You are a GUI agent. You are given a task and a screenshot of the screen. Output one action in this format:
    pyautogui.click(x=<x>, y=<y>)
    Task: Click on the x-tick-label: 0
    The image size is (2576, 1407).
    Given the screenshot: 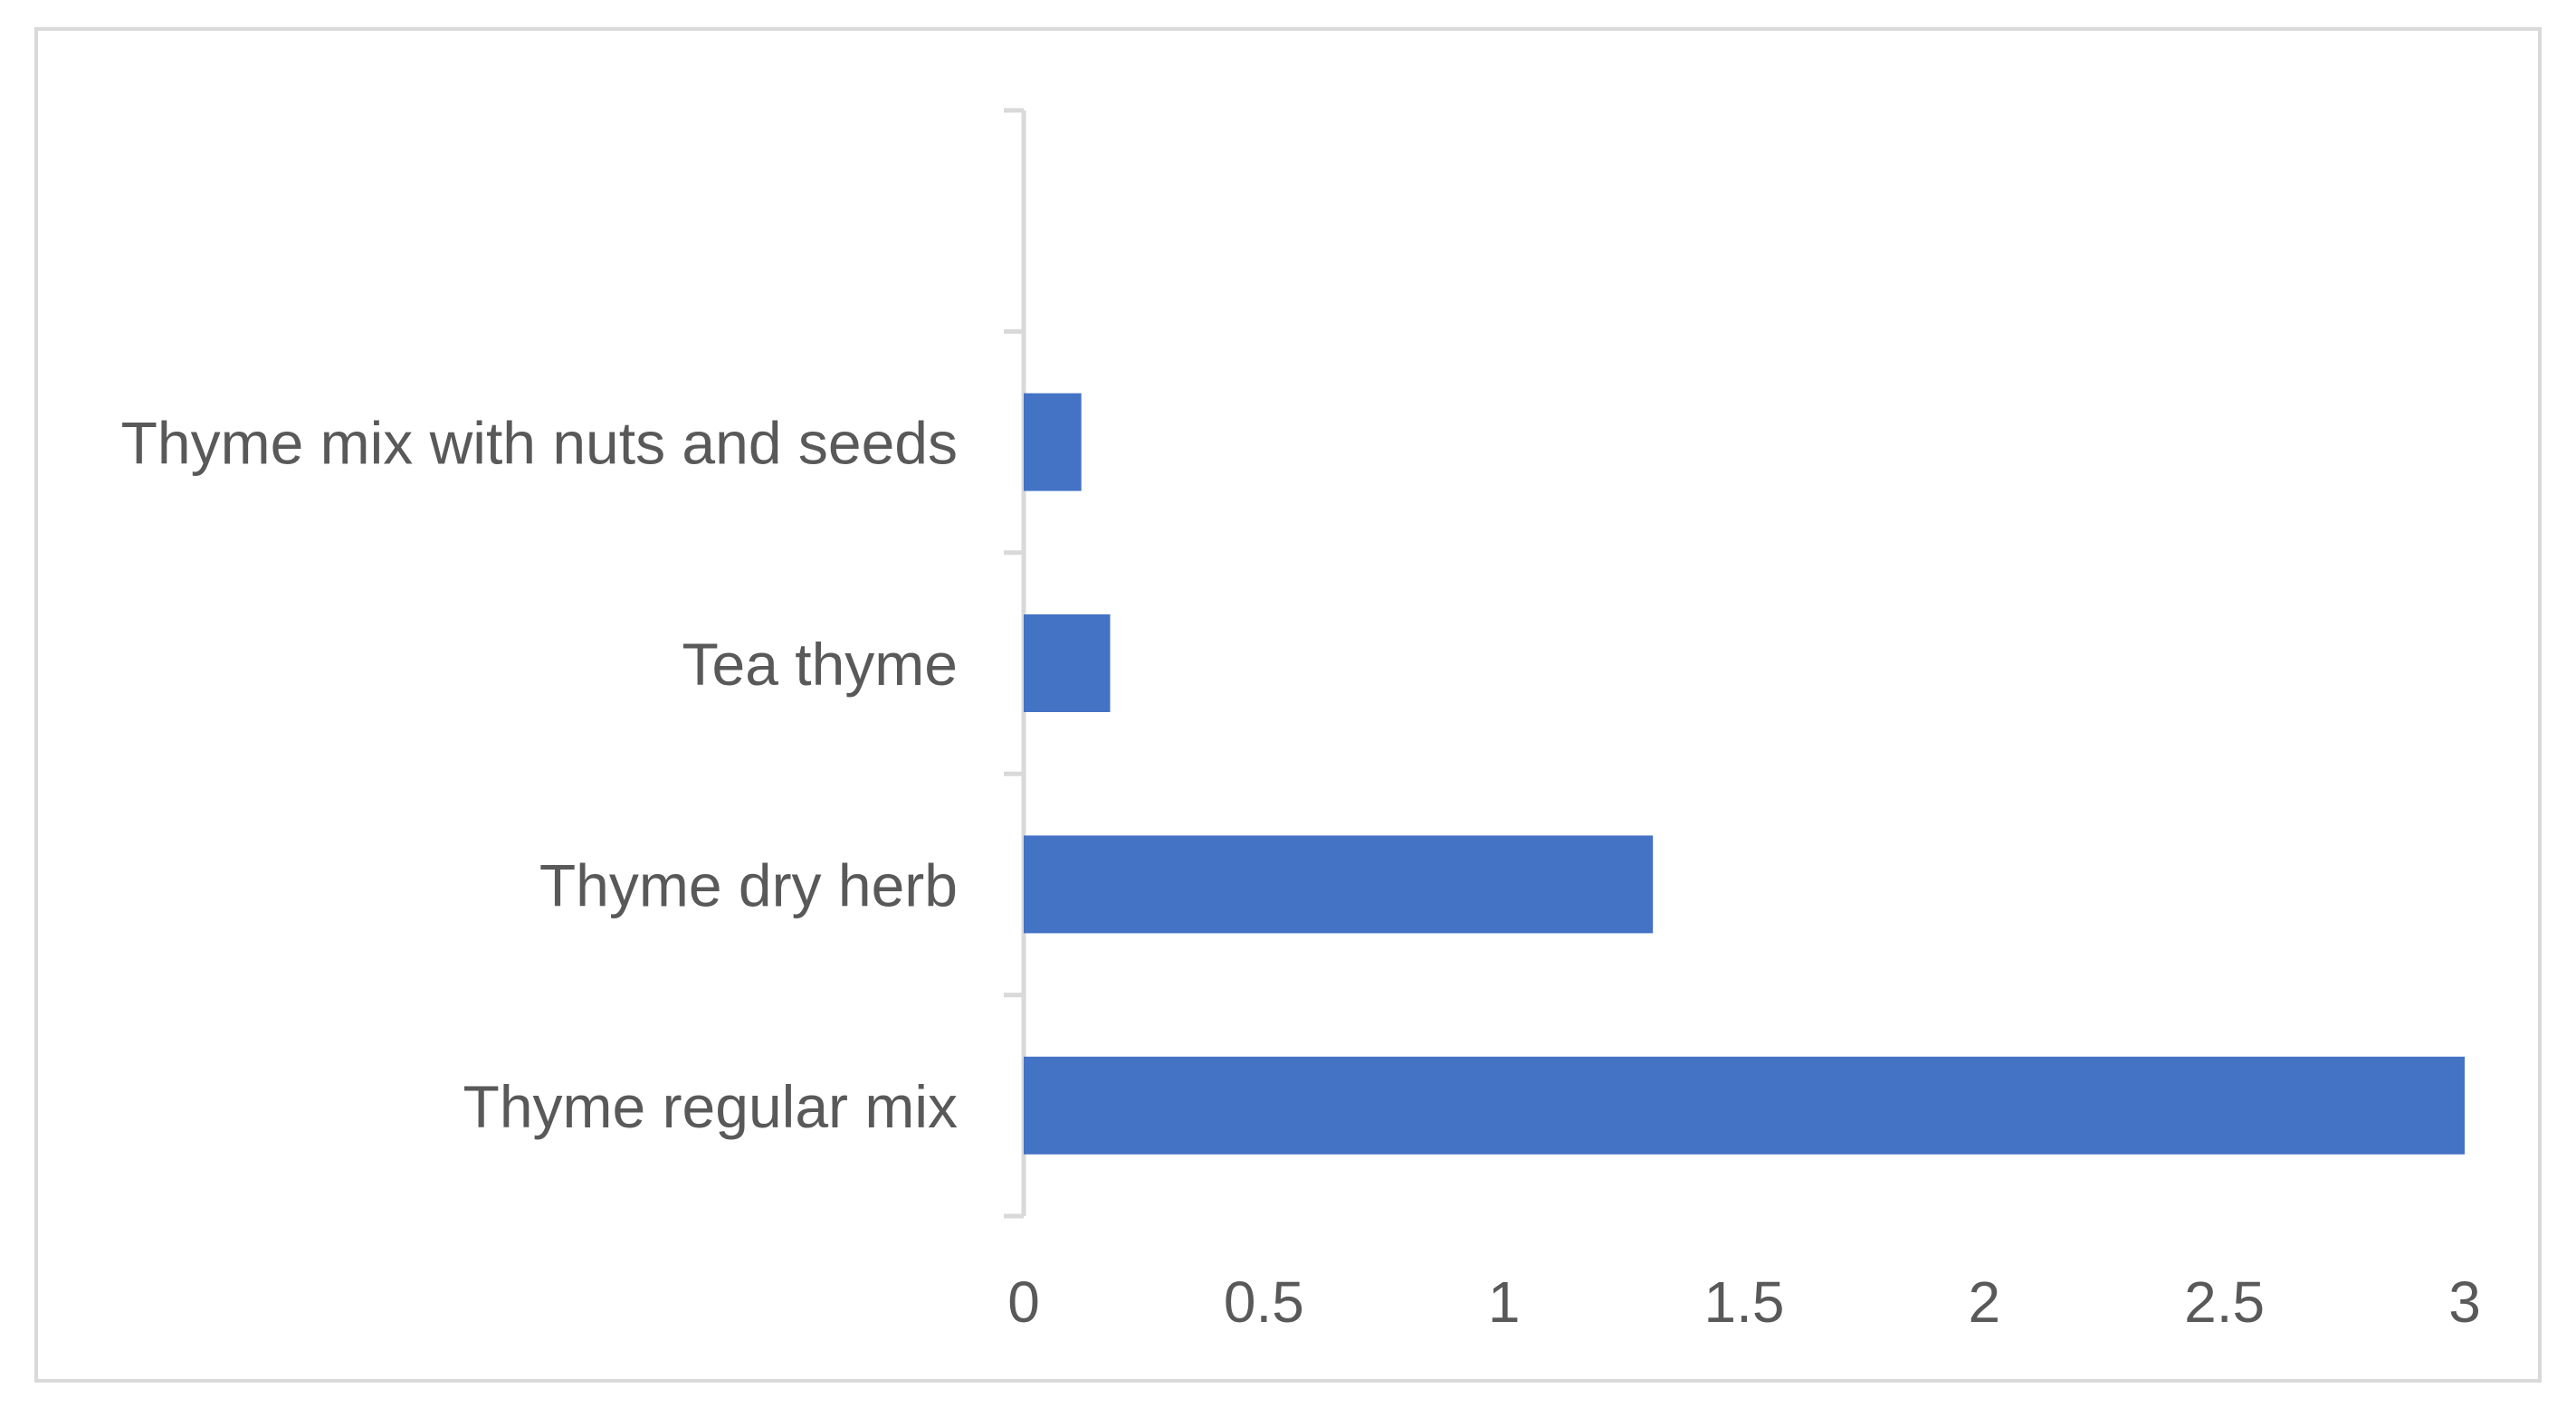 What is the action you would take?
    pyautogui.click(x=1023, y=1302)
    